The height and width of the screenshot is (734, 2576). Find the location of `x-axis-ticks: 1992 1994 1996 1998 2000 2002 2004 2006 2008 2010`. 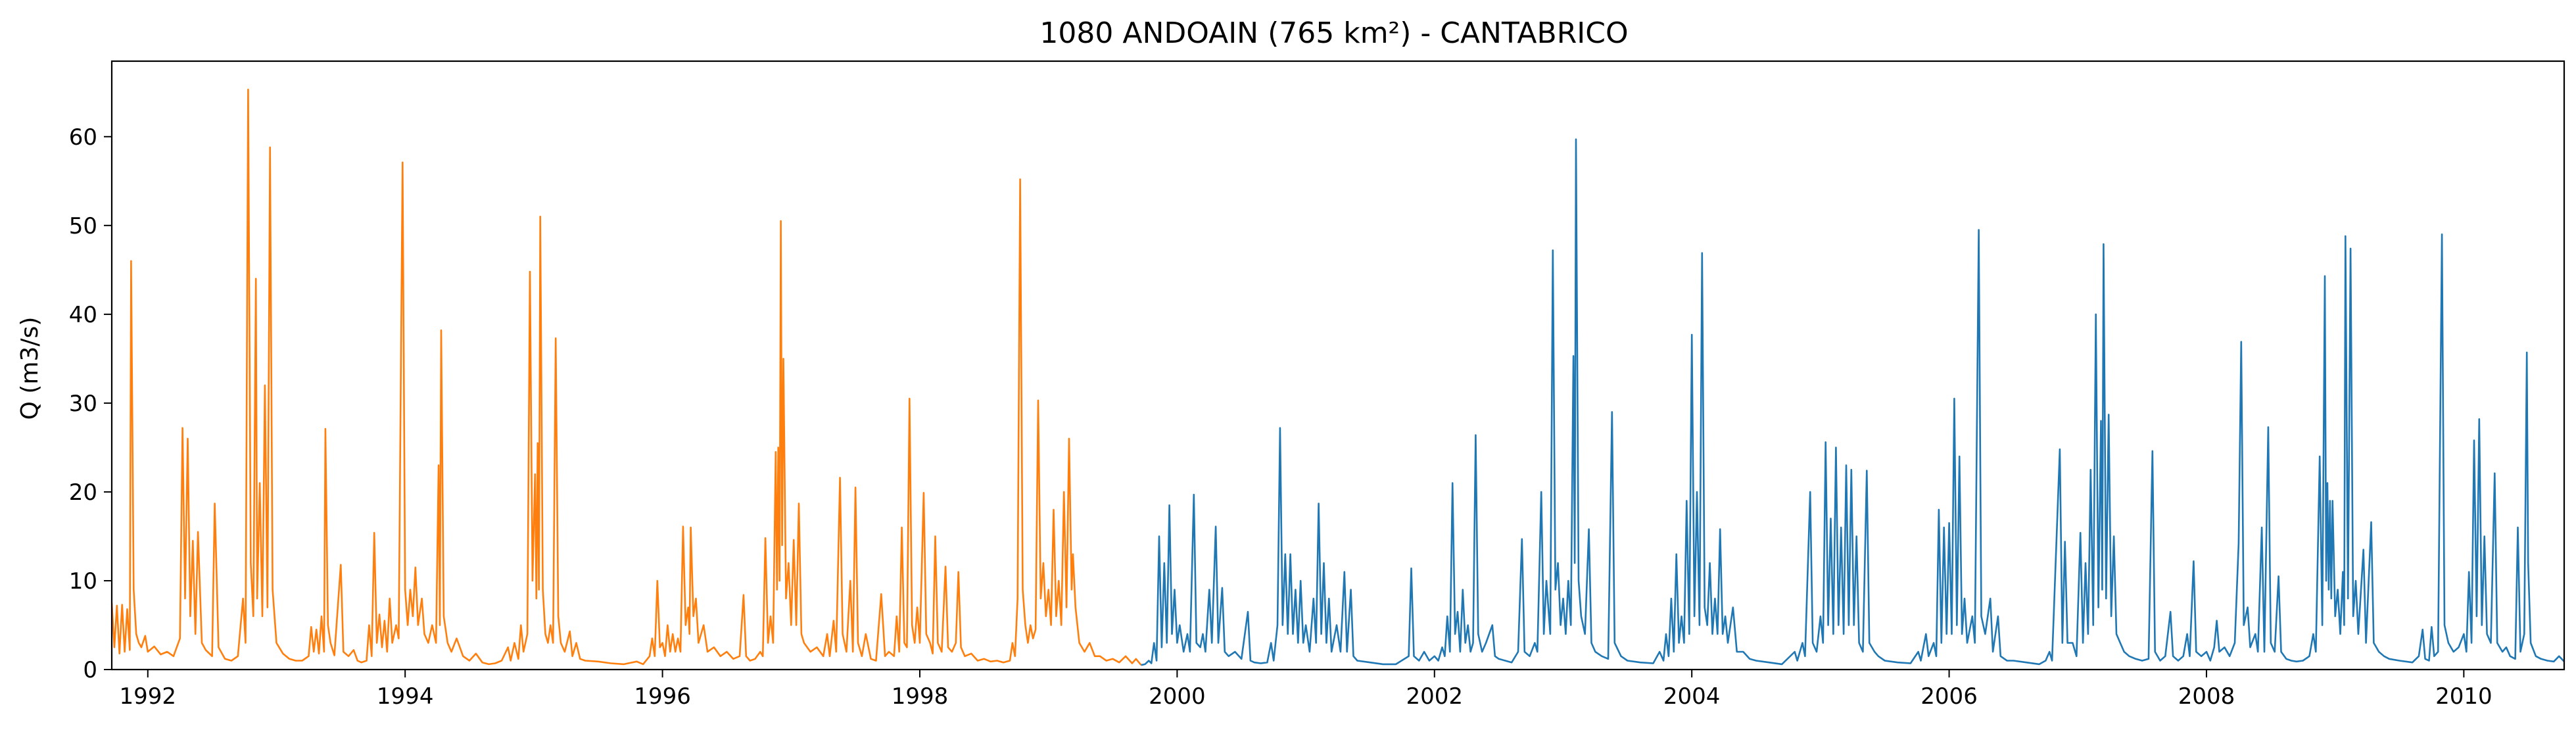

x-axis-ticks: 1992 1994 1996 1998 2000 2002 2004 2006 2008 2010 is located at coordinates (1307, 690).